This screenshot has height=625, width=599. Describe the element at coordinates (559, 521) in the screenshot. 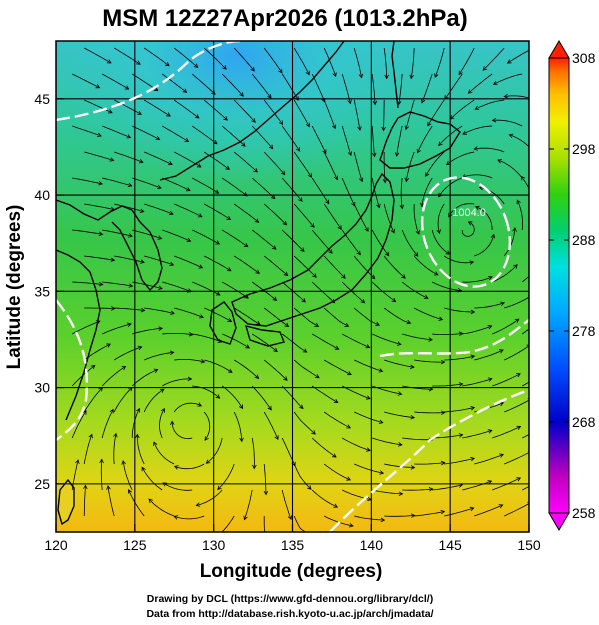

I see `colorbar-bottom-arrow` at that location.